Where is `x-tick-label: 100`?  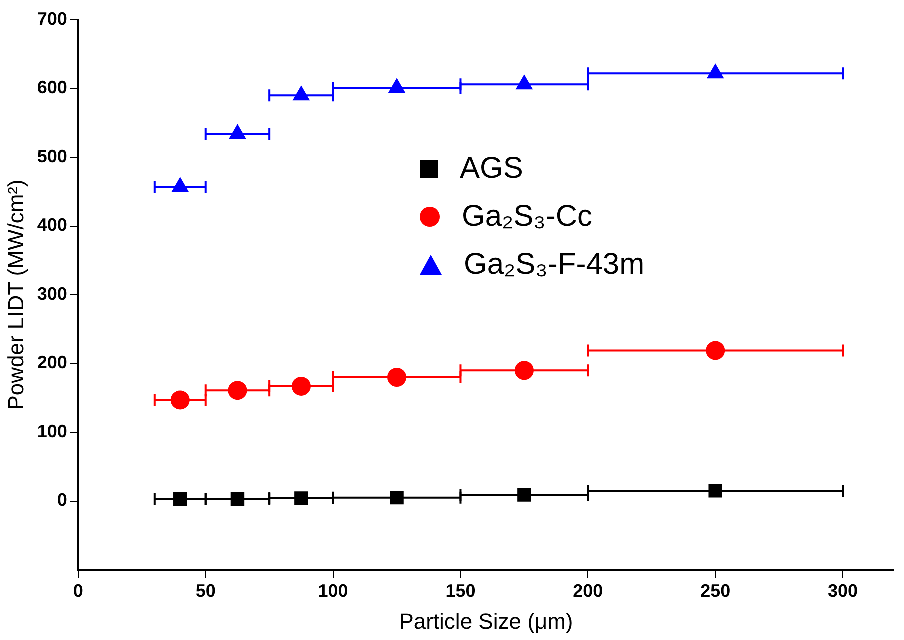 x-tick-label: 100 is located at coordinates (333, 590).